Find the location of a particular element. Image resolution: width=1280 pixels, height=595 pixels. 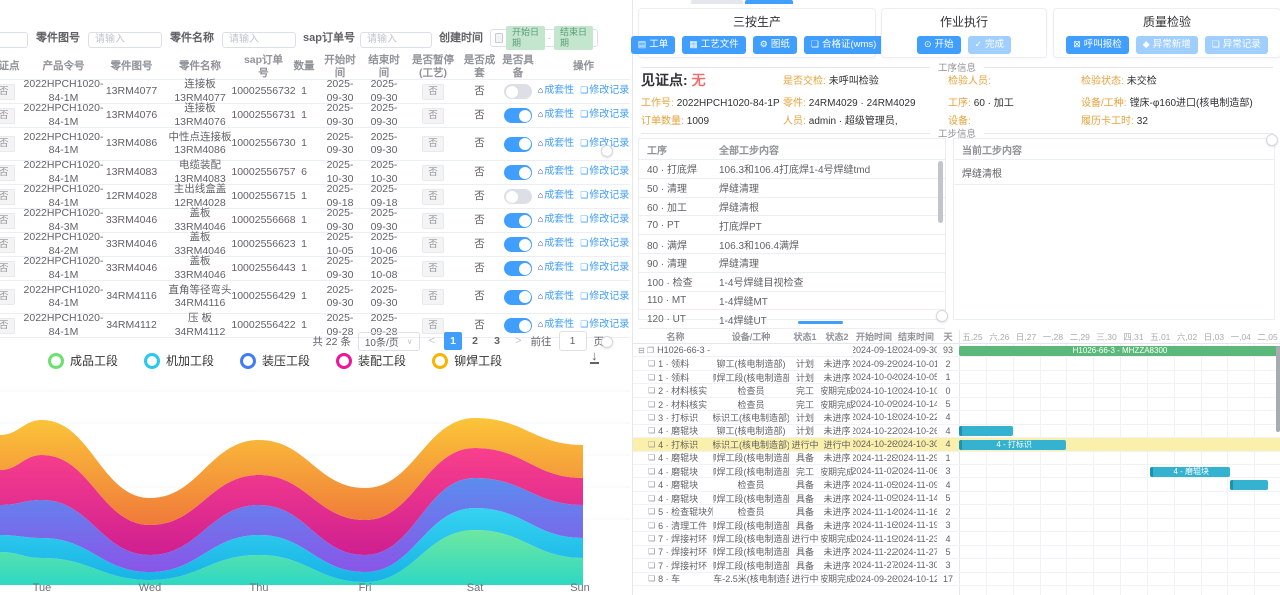

gantt-row: ❏ 4 · 磨辊块 检查员 具备 未进序 2024-11-05 2024-11-09 4 is located at coordinates (956, 485).